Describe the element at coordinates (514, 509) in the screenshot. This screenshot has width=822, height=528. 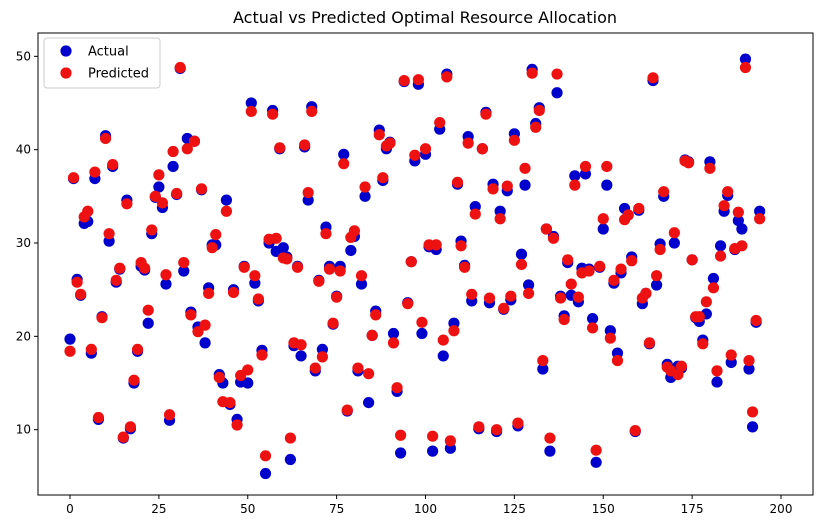
I see `x-tick-label-125: 125` at that location.